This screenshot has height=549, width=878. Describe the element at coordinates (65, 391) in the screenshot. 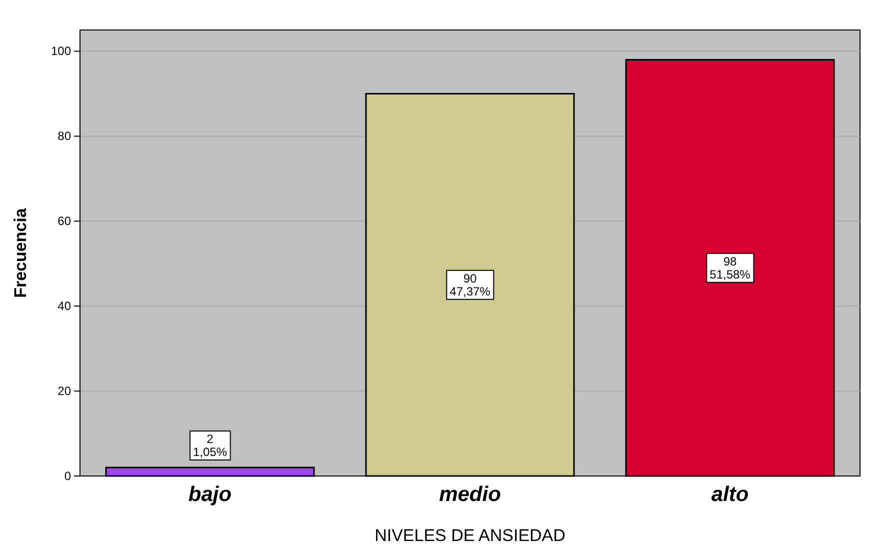

I see `y-tick-label: 20` at that location.